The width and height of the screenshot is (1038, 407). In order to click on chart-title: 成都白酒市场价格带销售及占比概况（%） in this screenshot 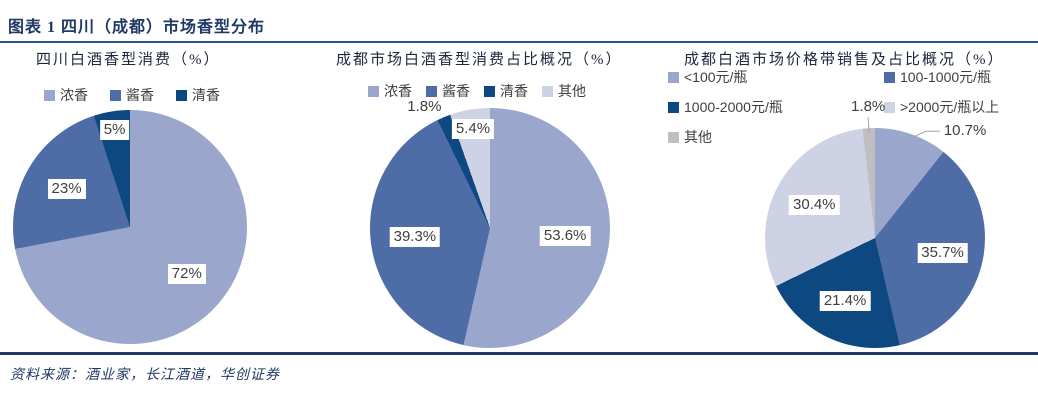, I will do `click(844, 60)`.